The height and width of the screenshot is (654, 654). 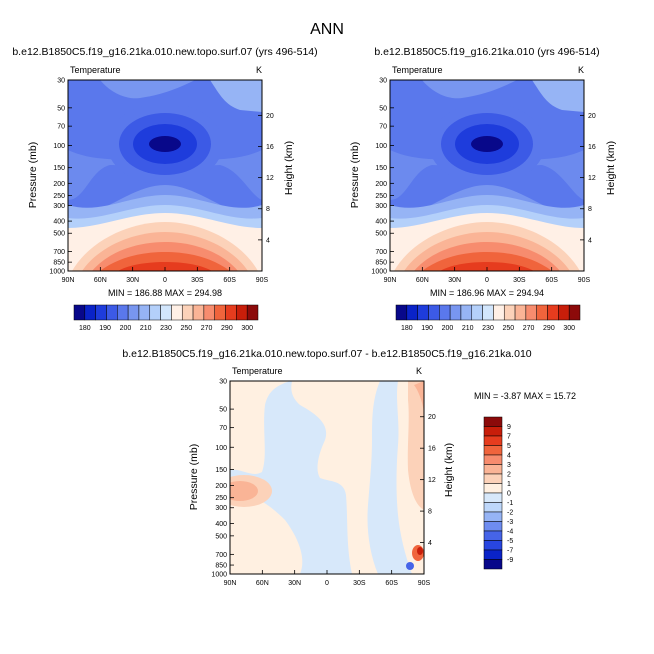 What do you see at coordinates (194, 477) in the screenshot?
I see `panel-3-ylabel: Pressure (mb)` at bounding box center [194, 477].